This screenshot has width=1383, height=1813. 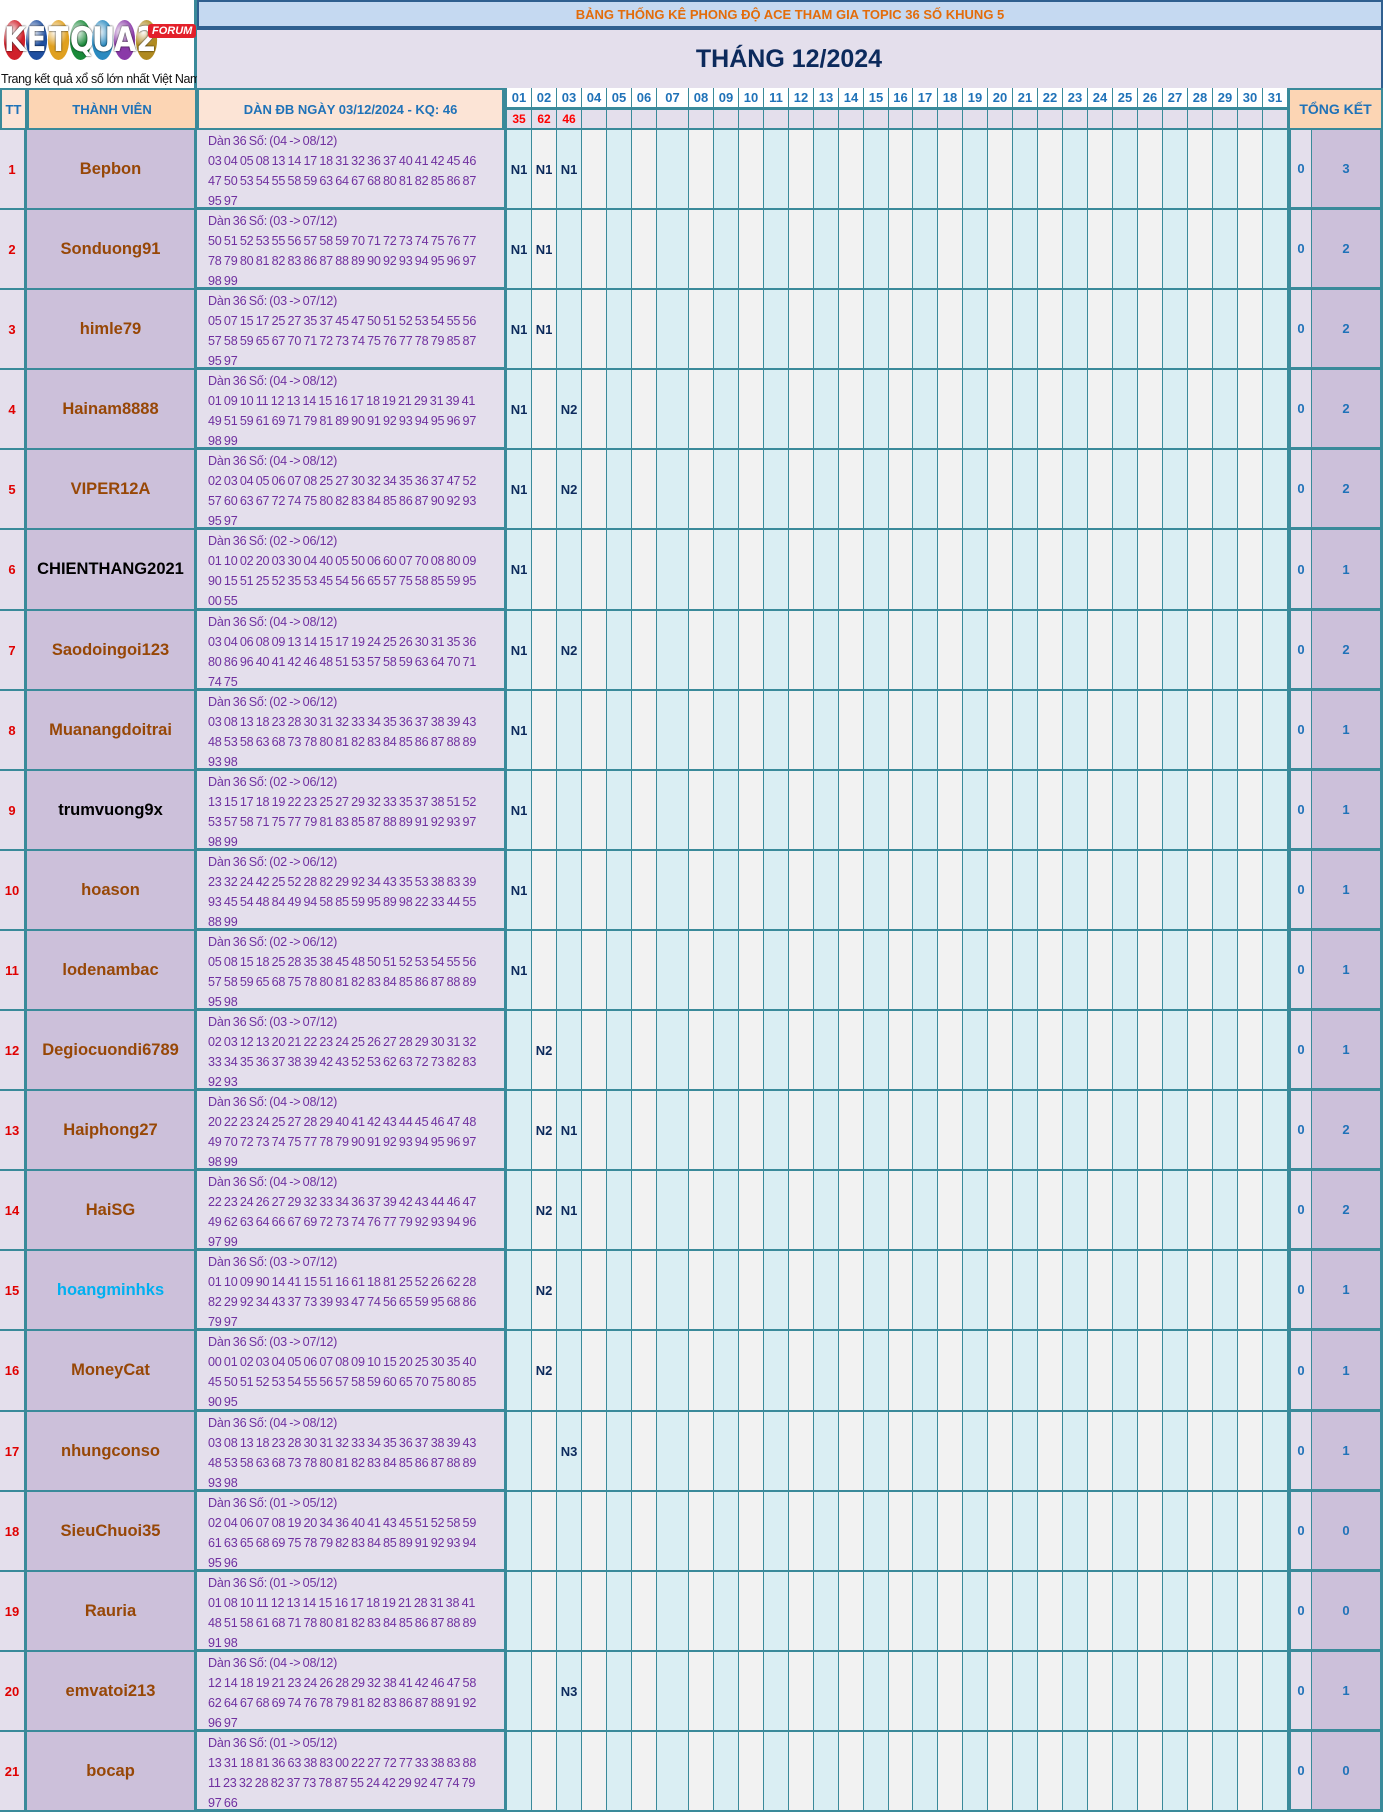 What do you see at coordinates (112, 1131) in the screenshot?
I see `member-name: Haiphong27` at bounding box center [112, 1131].